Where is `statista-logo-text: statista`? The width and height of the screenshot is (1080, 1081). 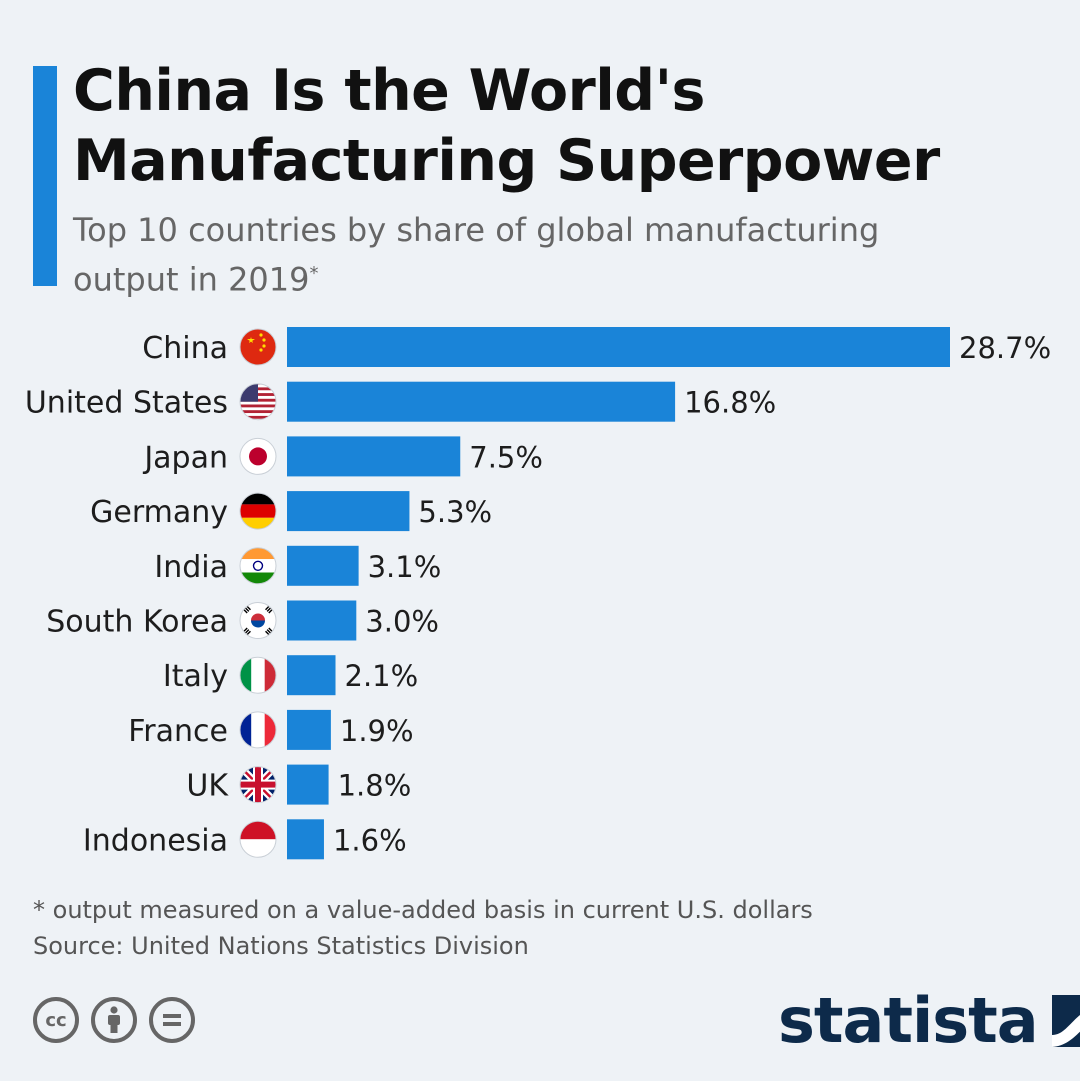 statista-logo-text: statista is located at coordinates (908, 1020).